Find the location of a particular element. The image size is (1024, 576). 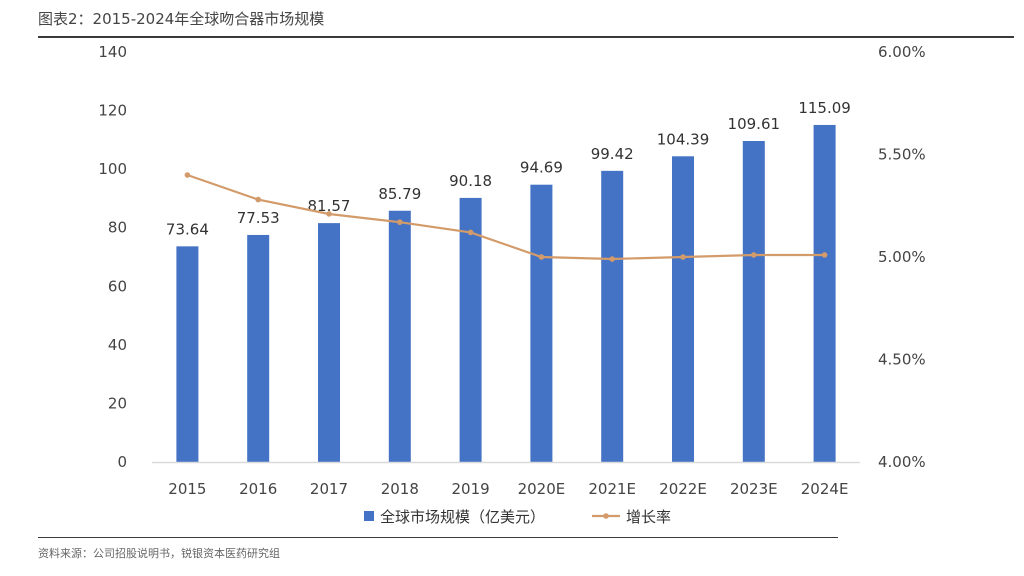

bar-value-label: 81.57 is located at coordinates (329, 206).